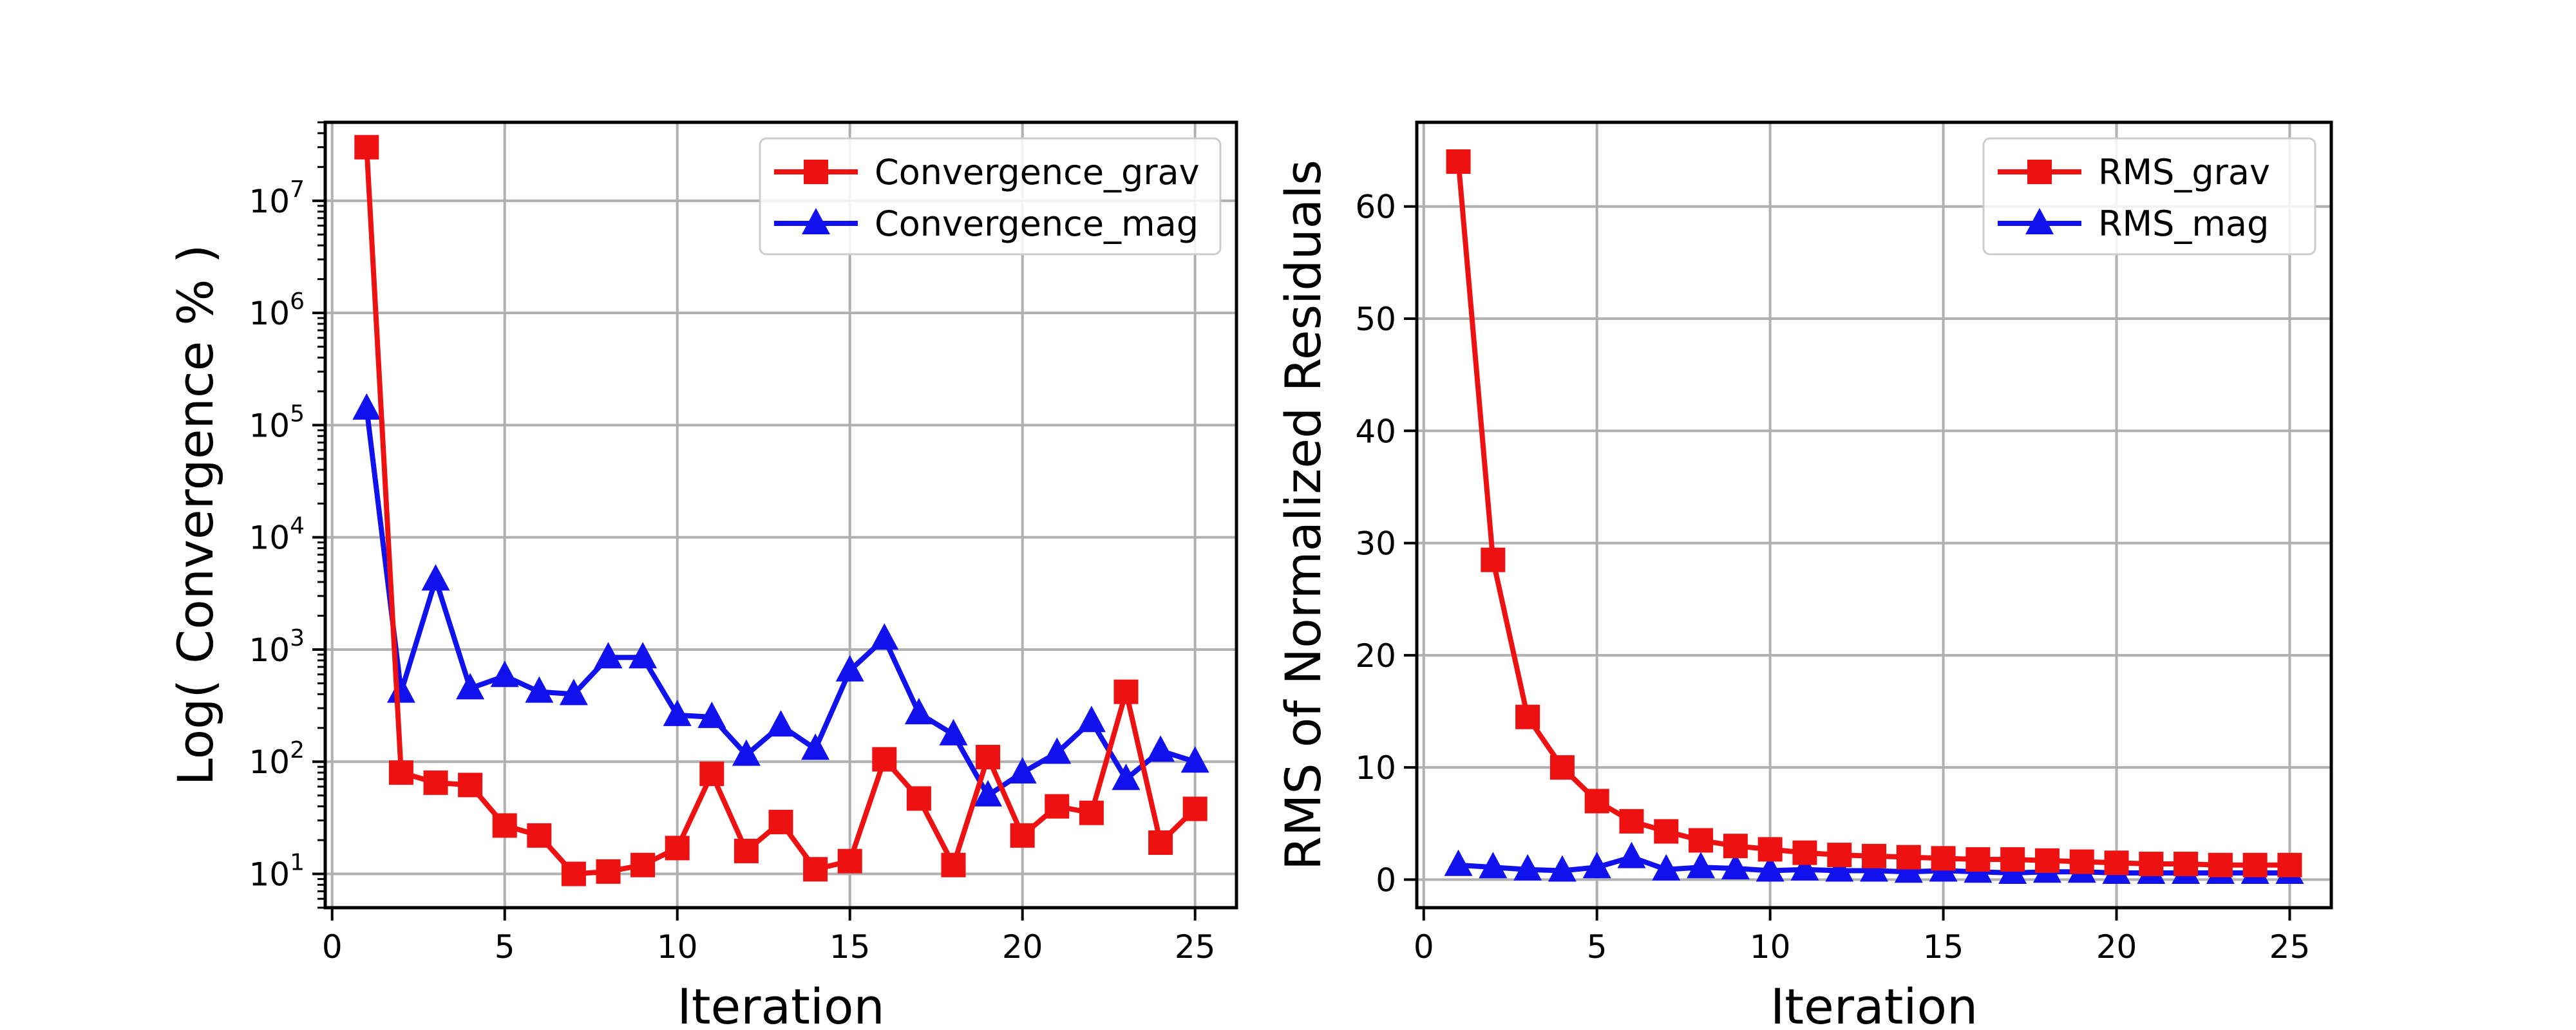  Describe the element at coordinates (2183, 223) in the screenshot. I see `right-legend-label-1: RMS_mag` at that location.